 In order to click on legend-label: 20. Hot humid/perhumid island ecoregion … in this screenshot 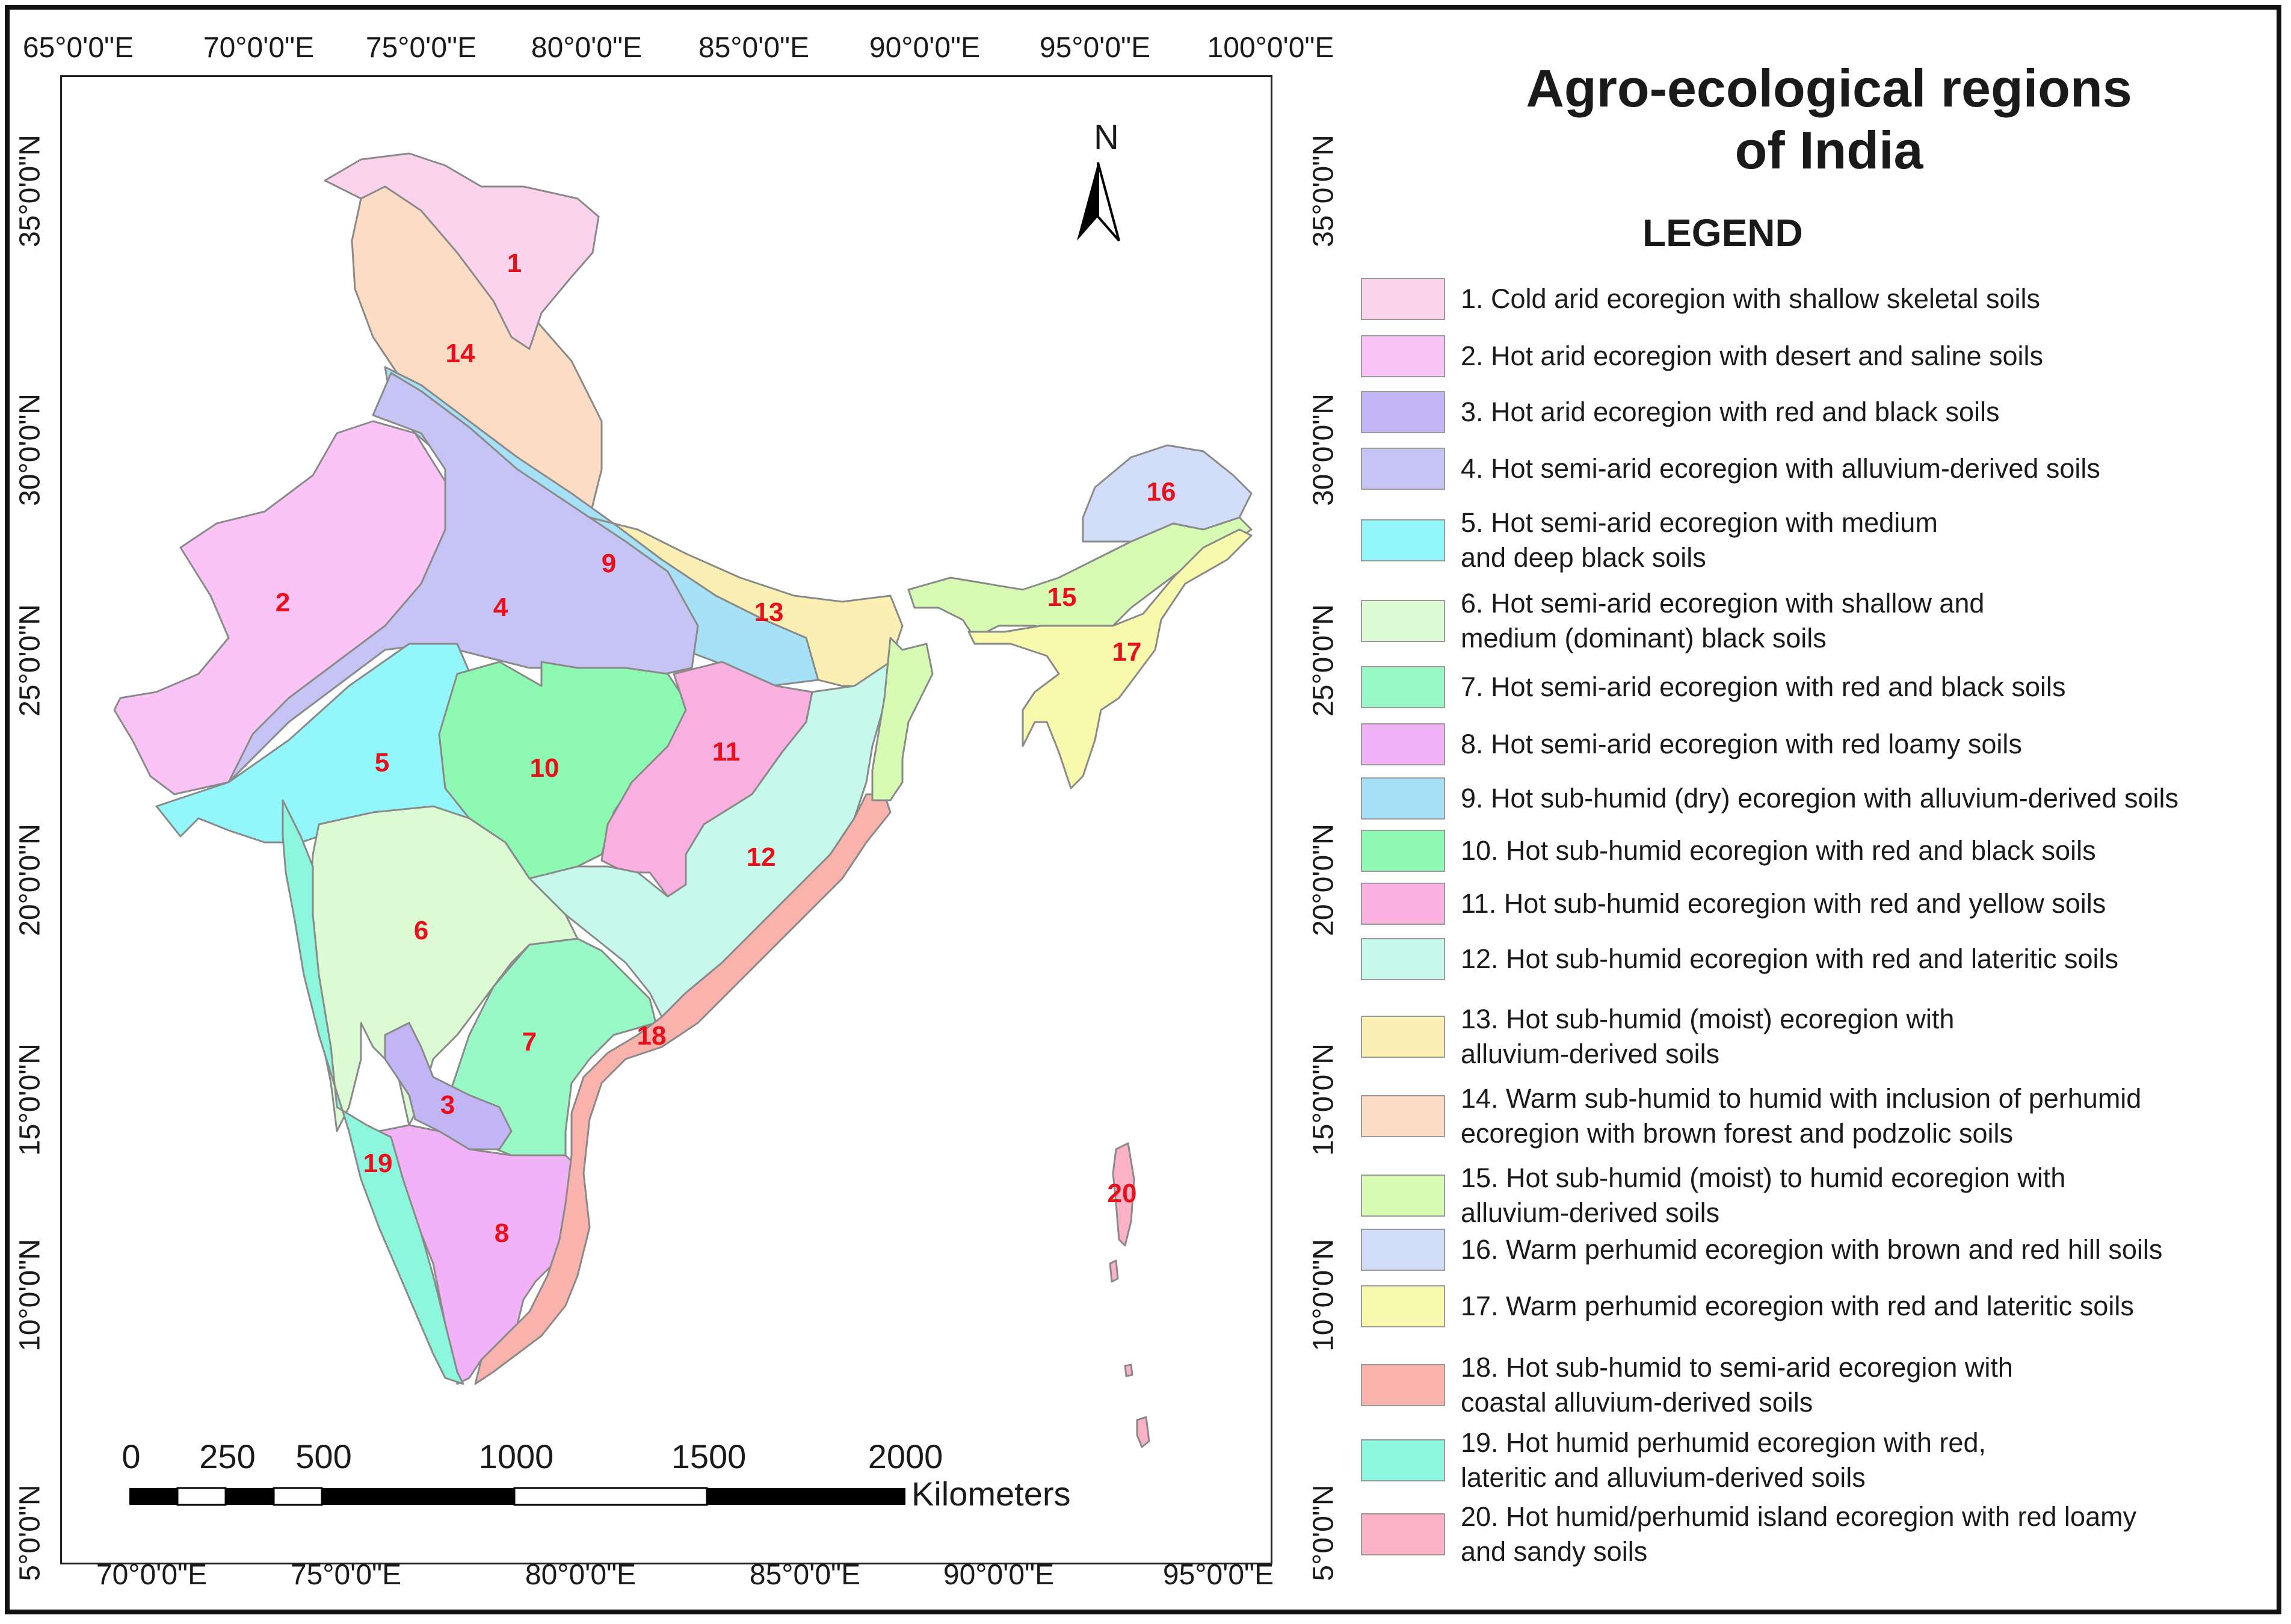, I will do `click(1799, 1534)`.